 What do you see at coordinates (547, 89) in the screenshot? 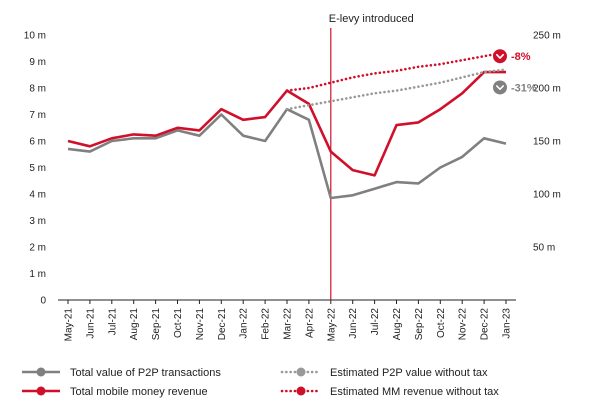
I see `y-right-tick-label: 200 m` at bounding box center [547, 89].